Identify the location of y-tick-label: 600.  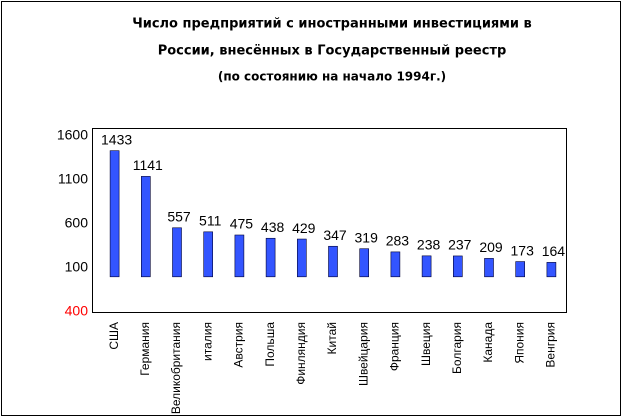
(77, 223).